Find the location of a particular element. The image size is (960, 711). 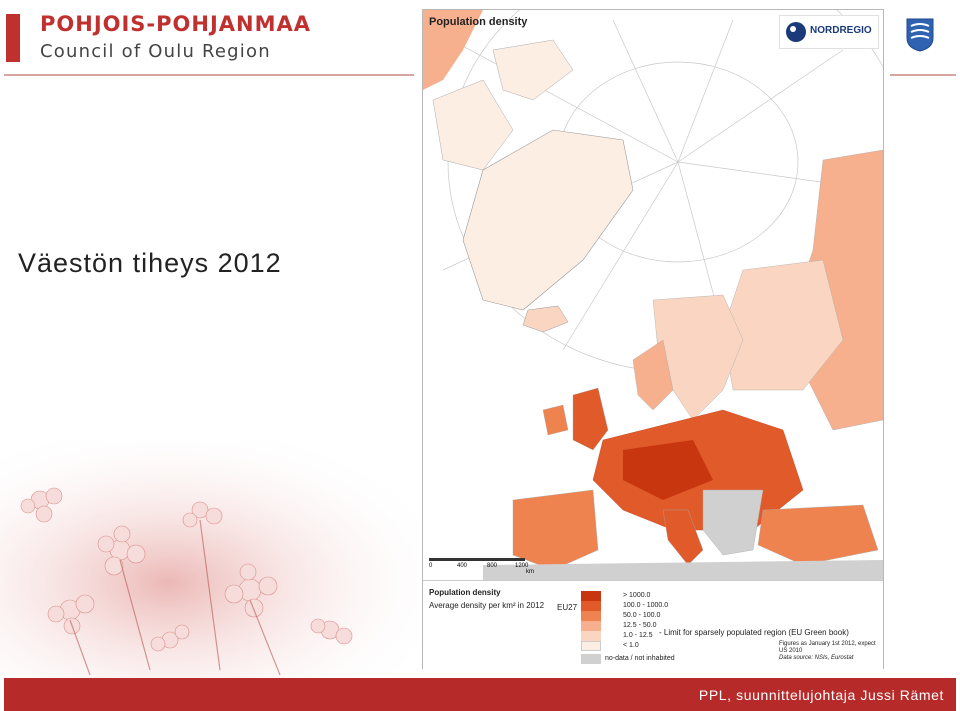

nordregio-logo: NORDREGIO is located at coordinates (829, 32).